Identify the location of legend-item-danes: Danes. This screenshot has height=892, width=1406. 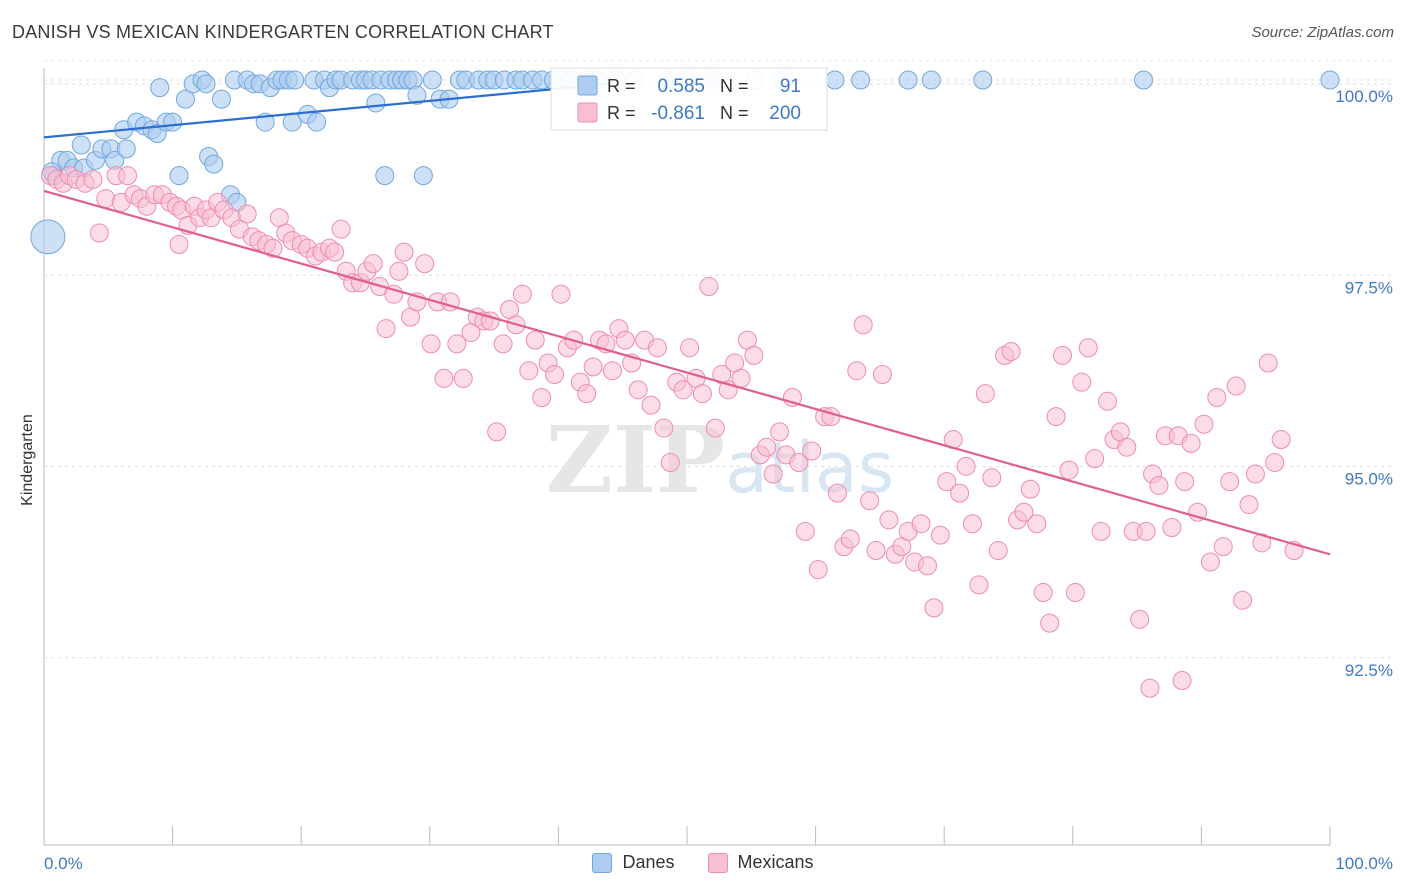
(633, 862).